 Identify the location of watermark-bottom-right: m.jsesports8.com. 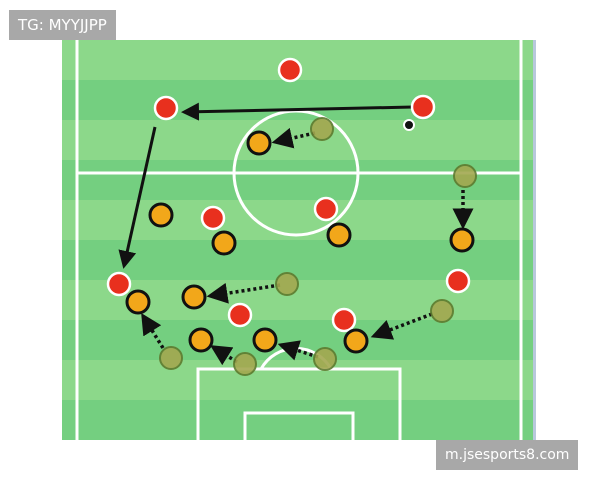
(507, 455).